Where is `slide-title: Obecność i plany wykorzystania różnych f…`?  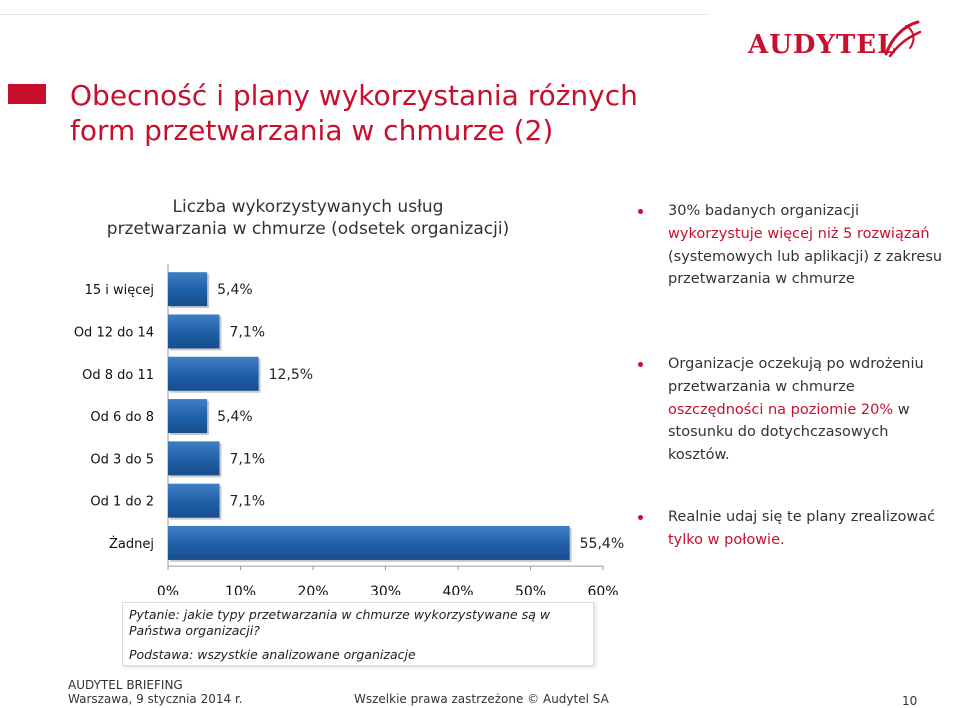
slide-title: Obecność i plany wykorzystania różnych f… is located at coordinates (390, 113).